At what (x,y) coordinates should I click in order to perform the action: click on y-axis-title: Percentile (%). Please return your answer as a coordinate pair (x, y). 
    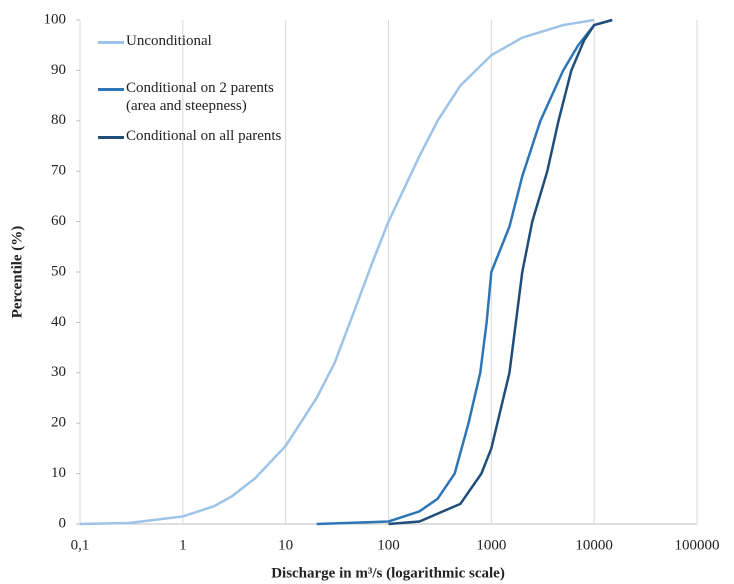
    Looking at the image, I should click on (17, 272).